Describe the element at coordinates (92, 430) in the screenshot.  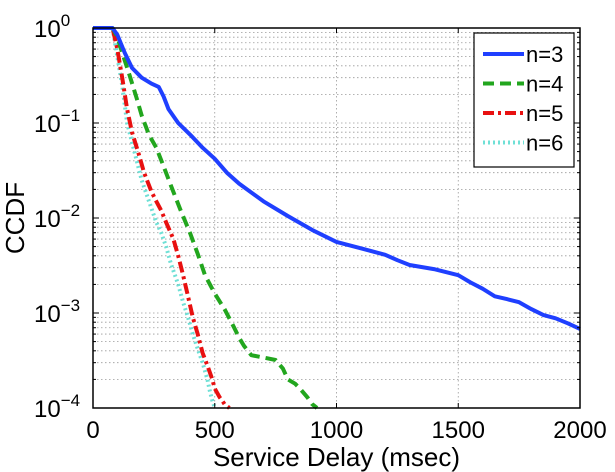
I see `x-tick-label: 0` at that location.